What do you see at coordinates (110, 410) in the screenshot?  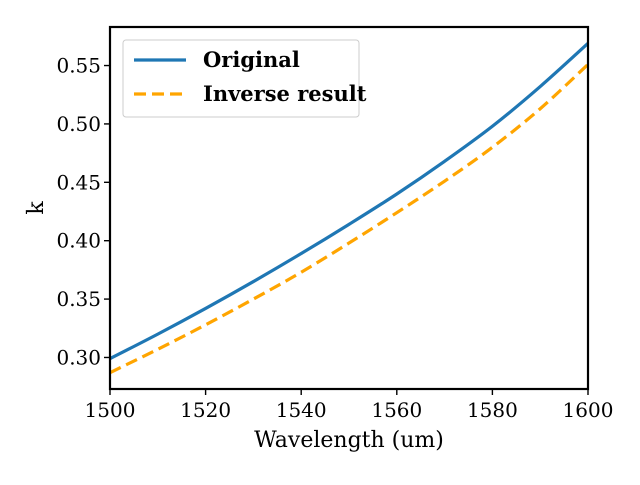 I see `x-tick-label: 1500` at bounding box center [110, 410].